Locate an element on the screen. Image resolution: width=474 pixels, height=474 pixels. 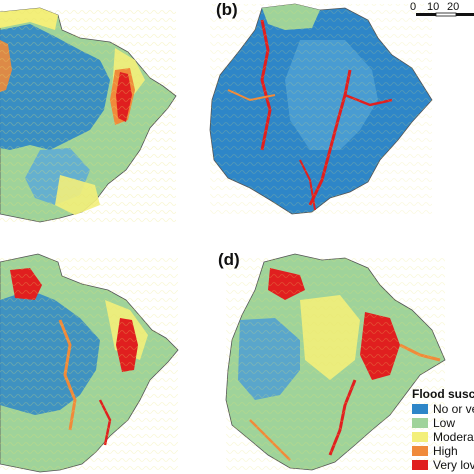
legend-item-high: High is located at coordinates (435, 450).